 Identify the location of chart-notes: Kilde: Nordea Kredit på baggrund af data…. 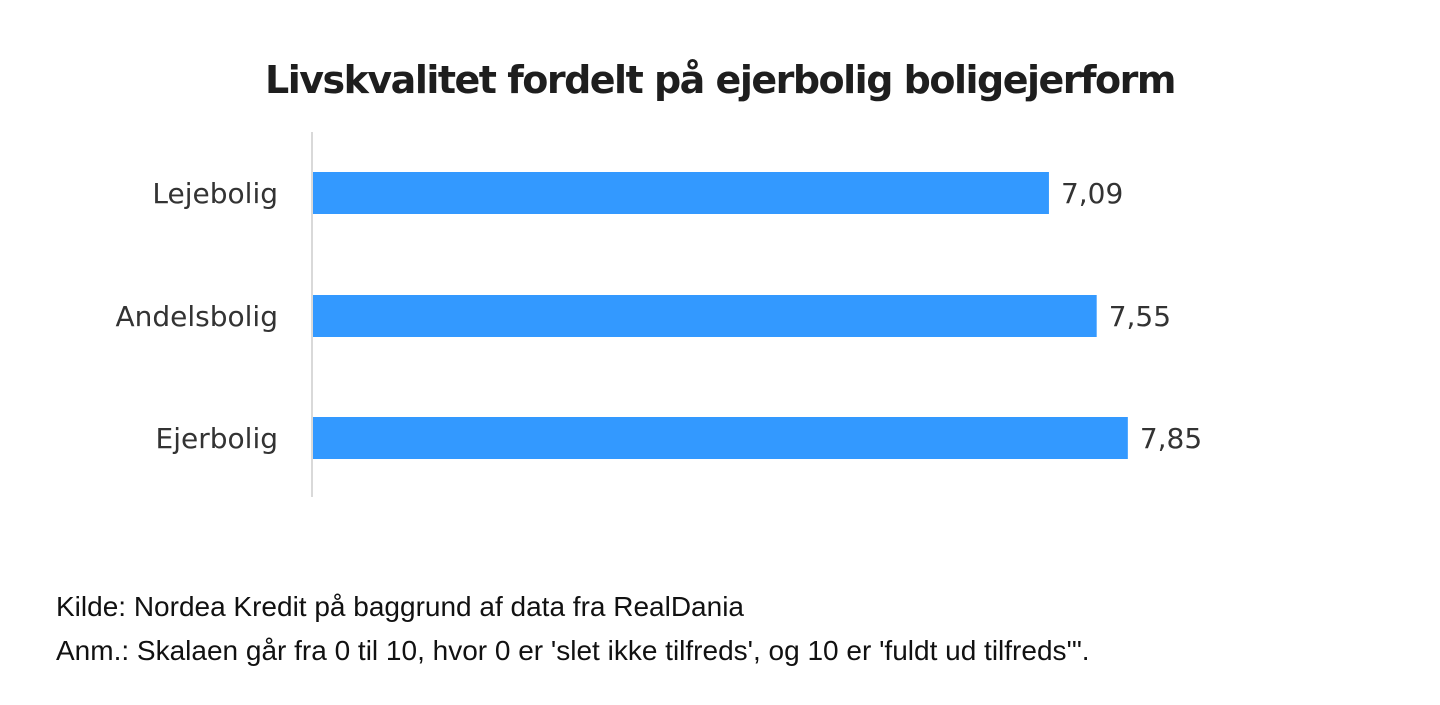
(573, 629).